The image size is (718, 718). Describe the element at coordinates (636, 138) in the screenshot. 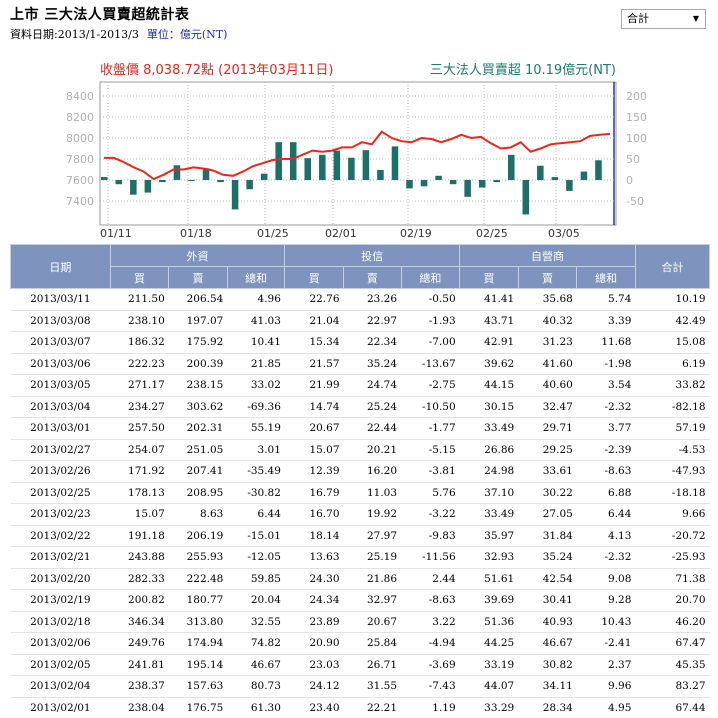

I see `right-tick-label: 100` at that location.